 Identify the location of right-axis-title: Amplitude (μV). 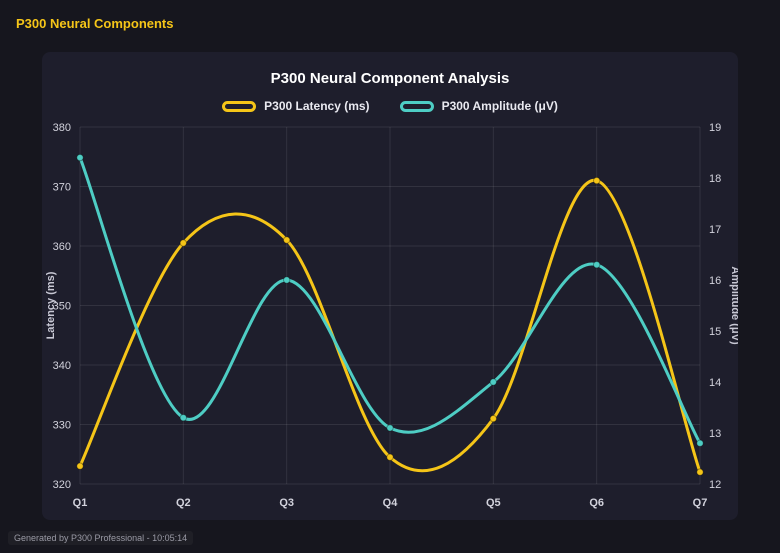
(733, 305).